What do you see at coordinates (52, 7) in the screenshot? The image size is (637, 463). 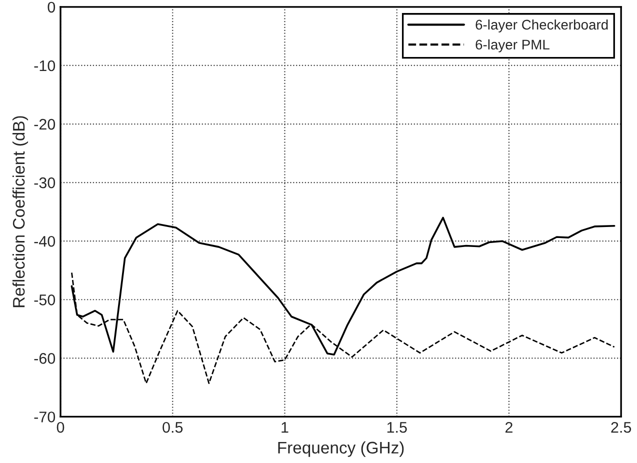 I see `y-tick-label: 0` at bounding box center [52, 7].